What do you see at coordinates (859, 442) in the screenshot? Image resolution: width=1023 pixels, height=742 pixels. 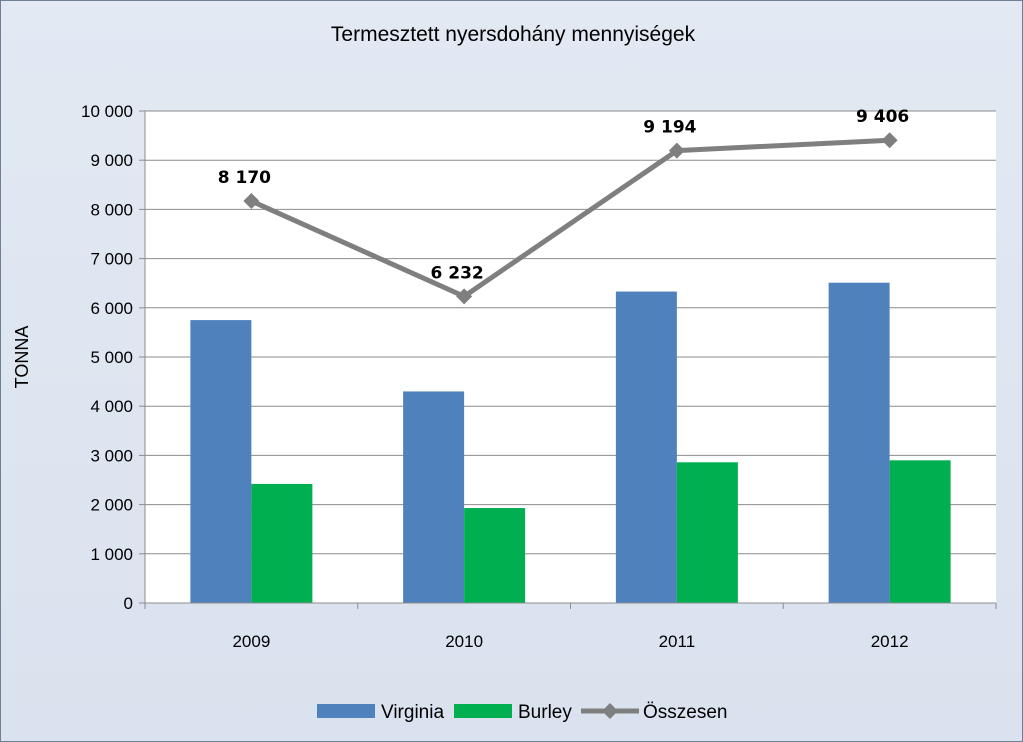 I see `bar-virginia-2012` at bounding box center [859, 442].